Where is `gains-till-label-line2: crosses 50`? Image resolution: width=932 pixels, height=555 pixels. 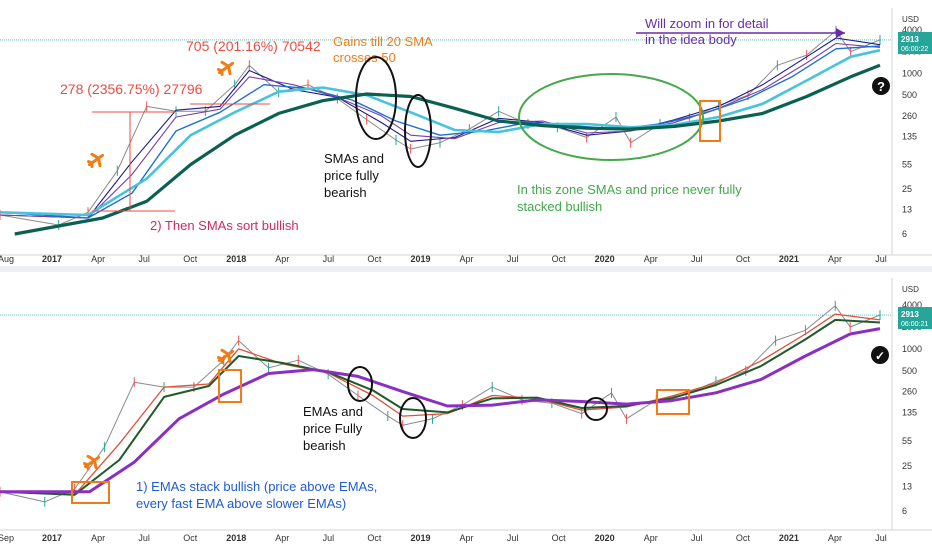
gains-till-label-line2: crosses 50 is located at coordinates (364, 57).